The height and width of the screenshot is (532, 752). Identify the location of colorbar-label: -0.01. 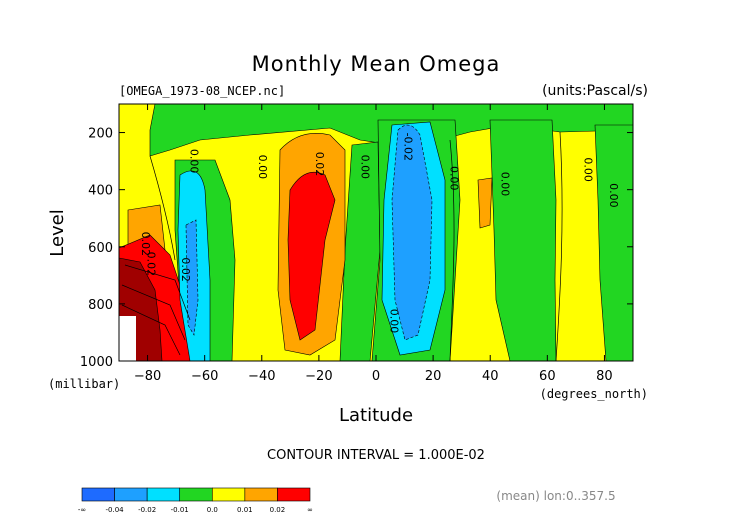
(180, 510).